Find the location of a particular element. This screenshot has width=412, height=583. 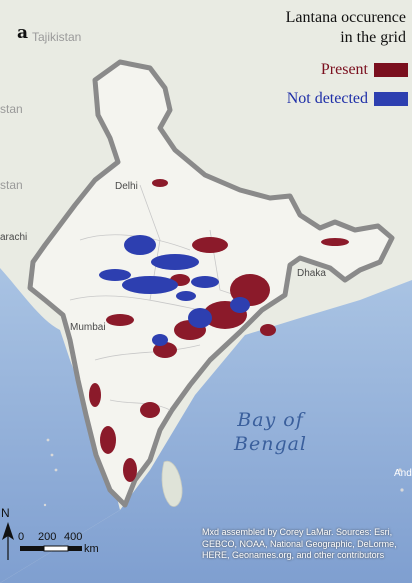

panel-label: a is located at coordinates (23, 33).